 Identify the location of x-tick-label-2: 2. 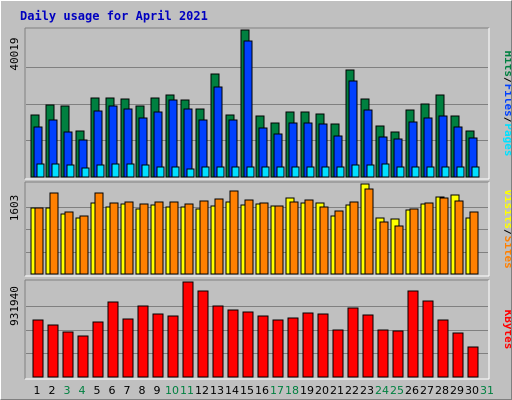
(52, 390).